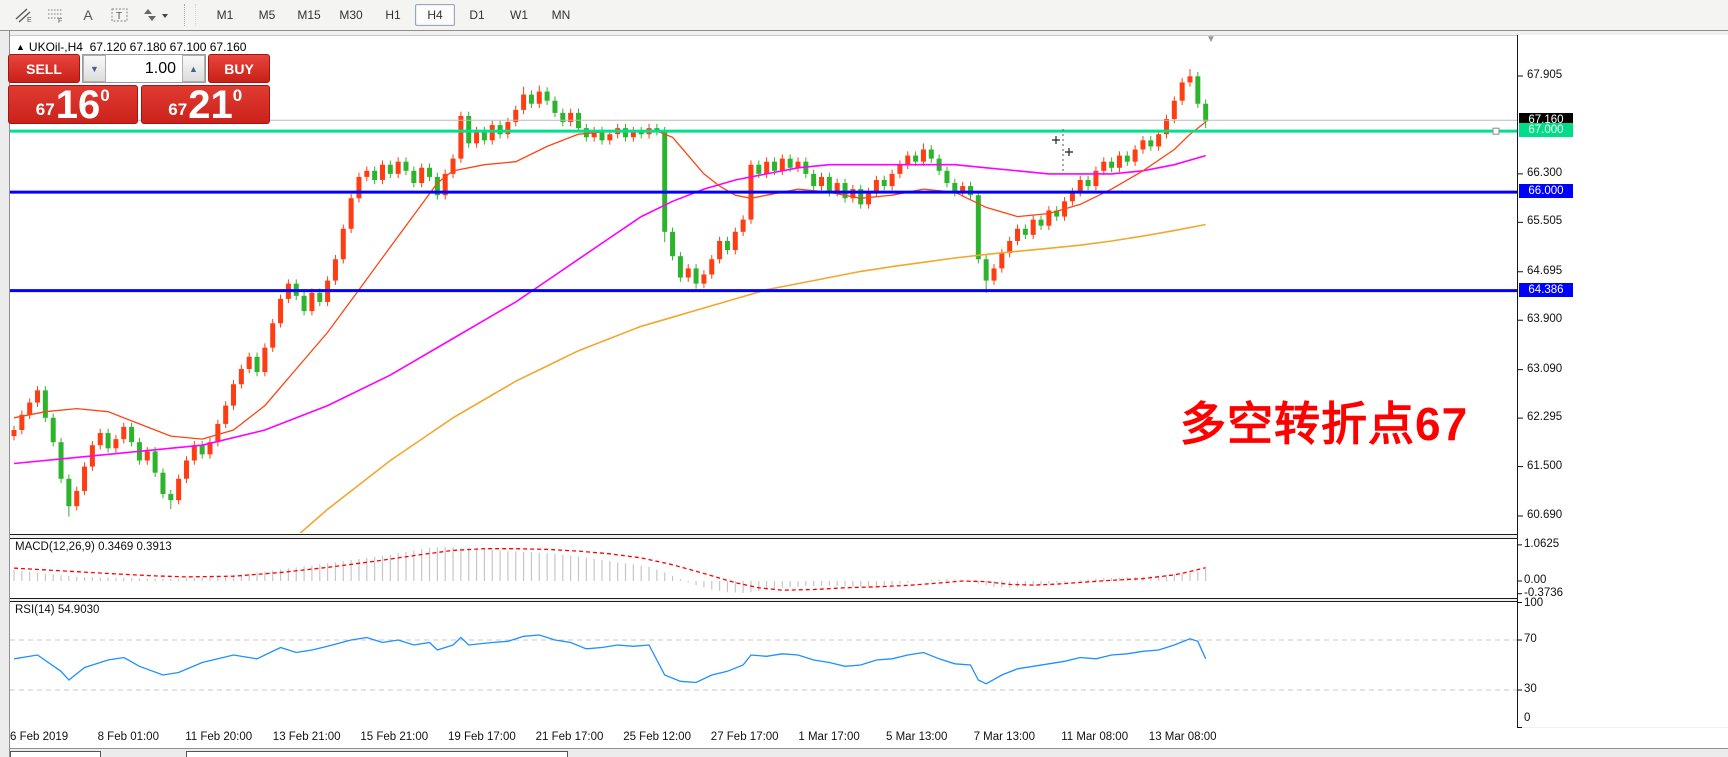 This screenshot has height=757, width=1728. I want to click on fibonacci-tool-icon: F, so click(56, 15).